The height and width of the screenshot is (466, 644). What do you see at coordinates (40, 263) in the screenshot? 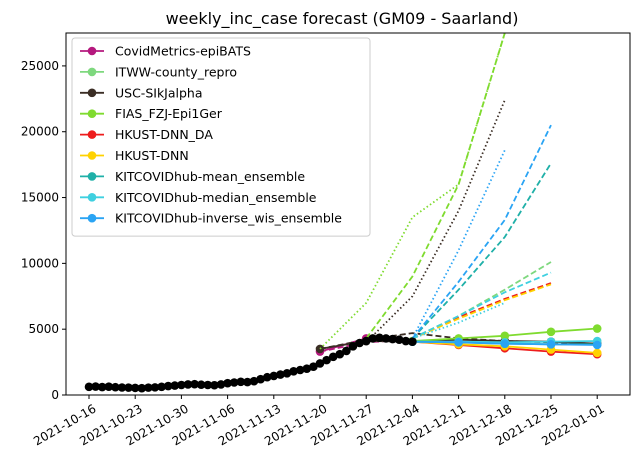
I see `y-tick-label: 10000` at bounding box center [40, 263].